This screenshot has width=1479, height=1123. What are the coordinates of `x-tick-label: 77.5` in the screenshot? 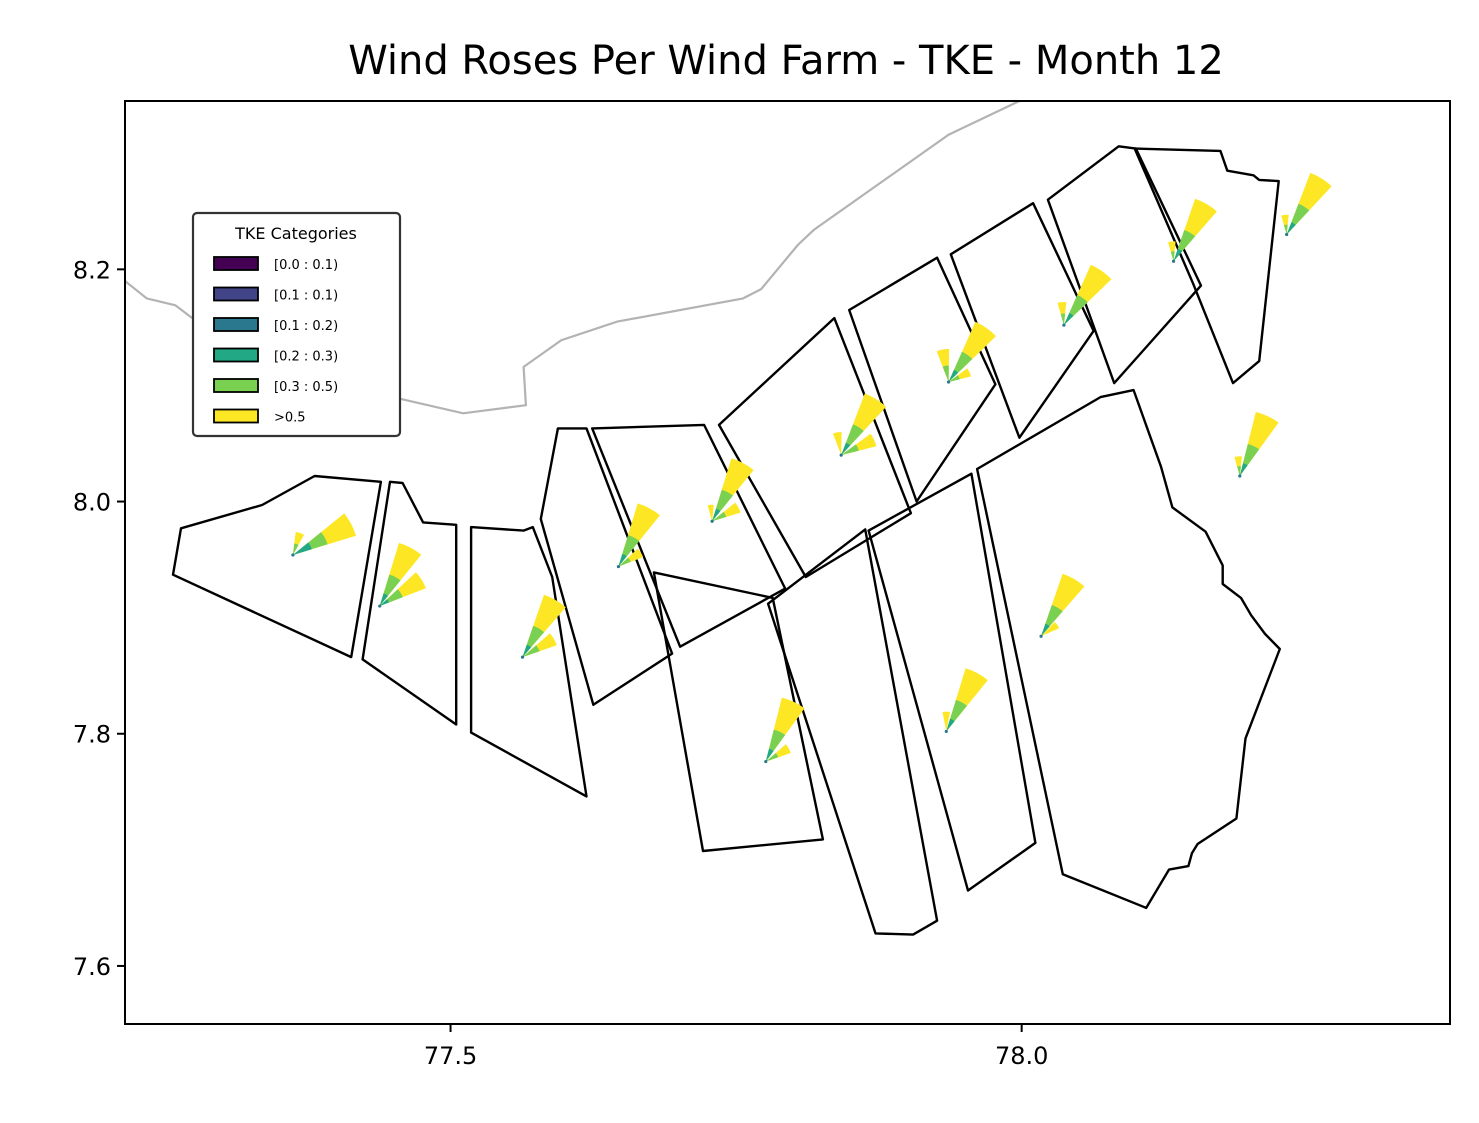 It's located at (450, 1056).